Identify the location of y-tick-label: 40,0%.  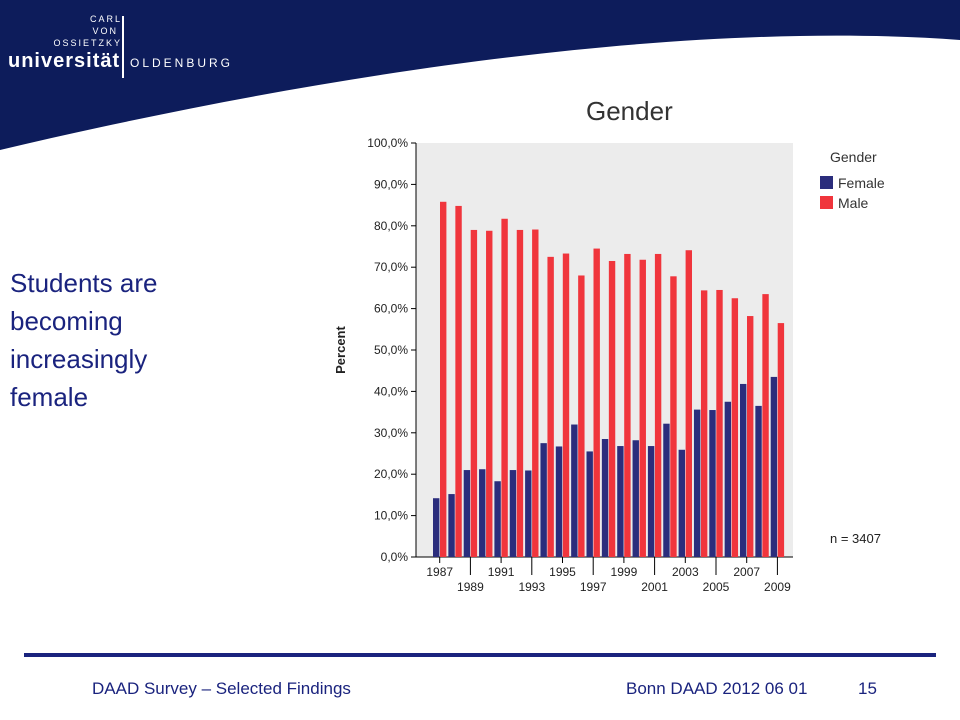
(391, 391).